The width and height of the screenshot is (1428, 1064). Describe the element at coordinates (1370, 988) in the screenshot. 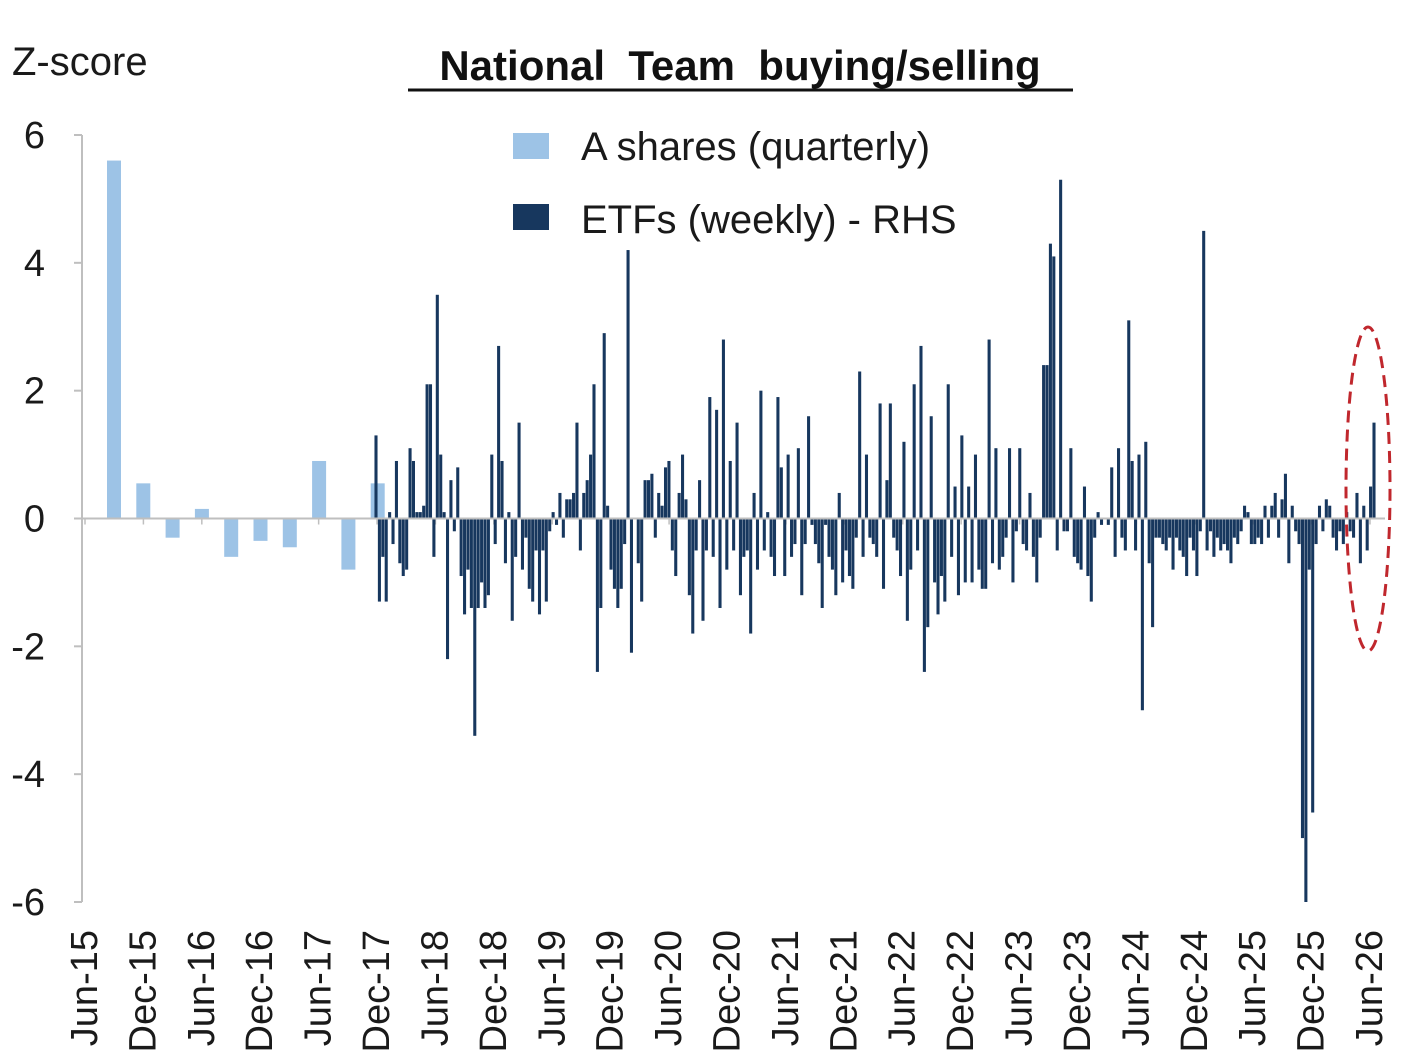

I see `x-tick-label: Jun-26` at that location.